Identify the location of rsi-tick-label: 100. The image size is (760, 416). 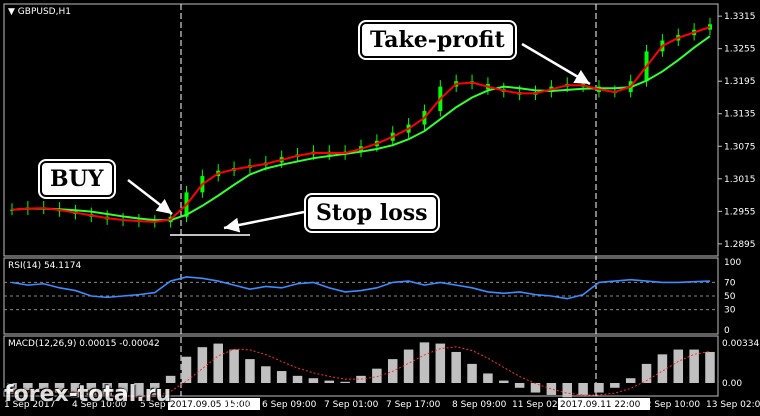
(732, 263).